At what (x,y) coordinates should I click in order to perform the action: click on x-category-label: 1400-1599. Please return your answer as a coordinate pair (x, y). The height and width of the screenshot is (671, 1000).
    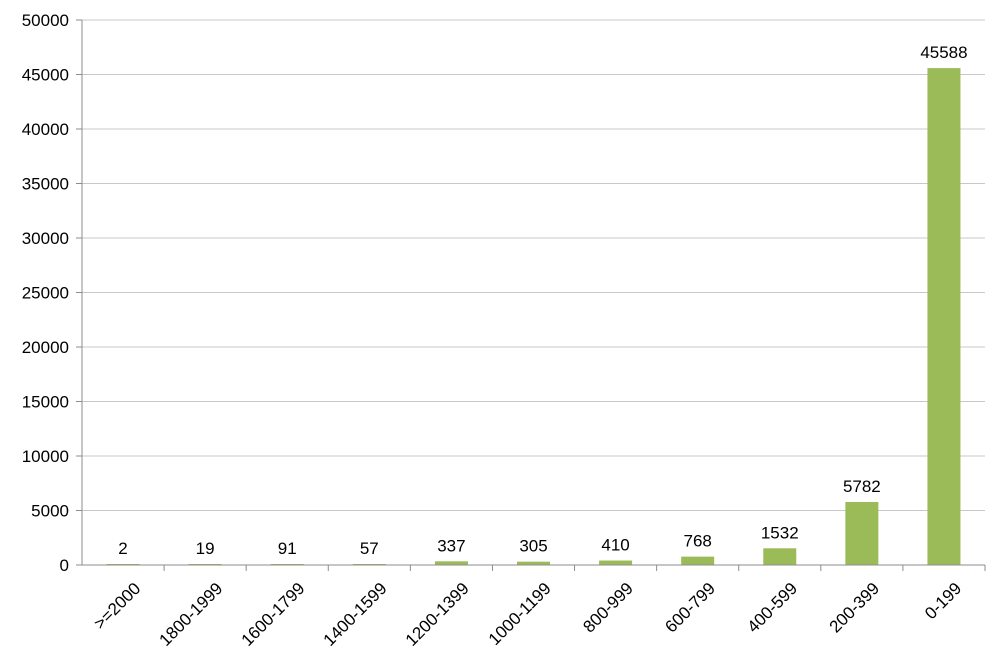
    Looking at the image, I should click on (355, 614).